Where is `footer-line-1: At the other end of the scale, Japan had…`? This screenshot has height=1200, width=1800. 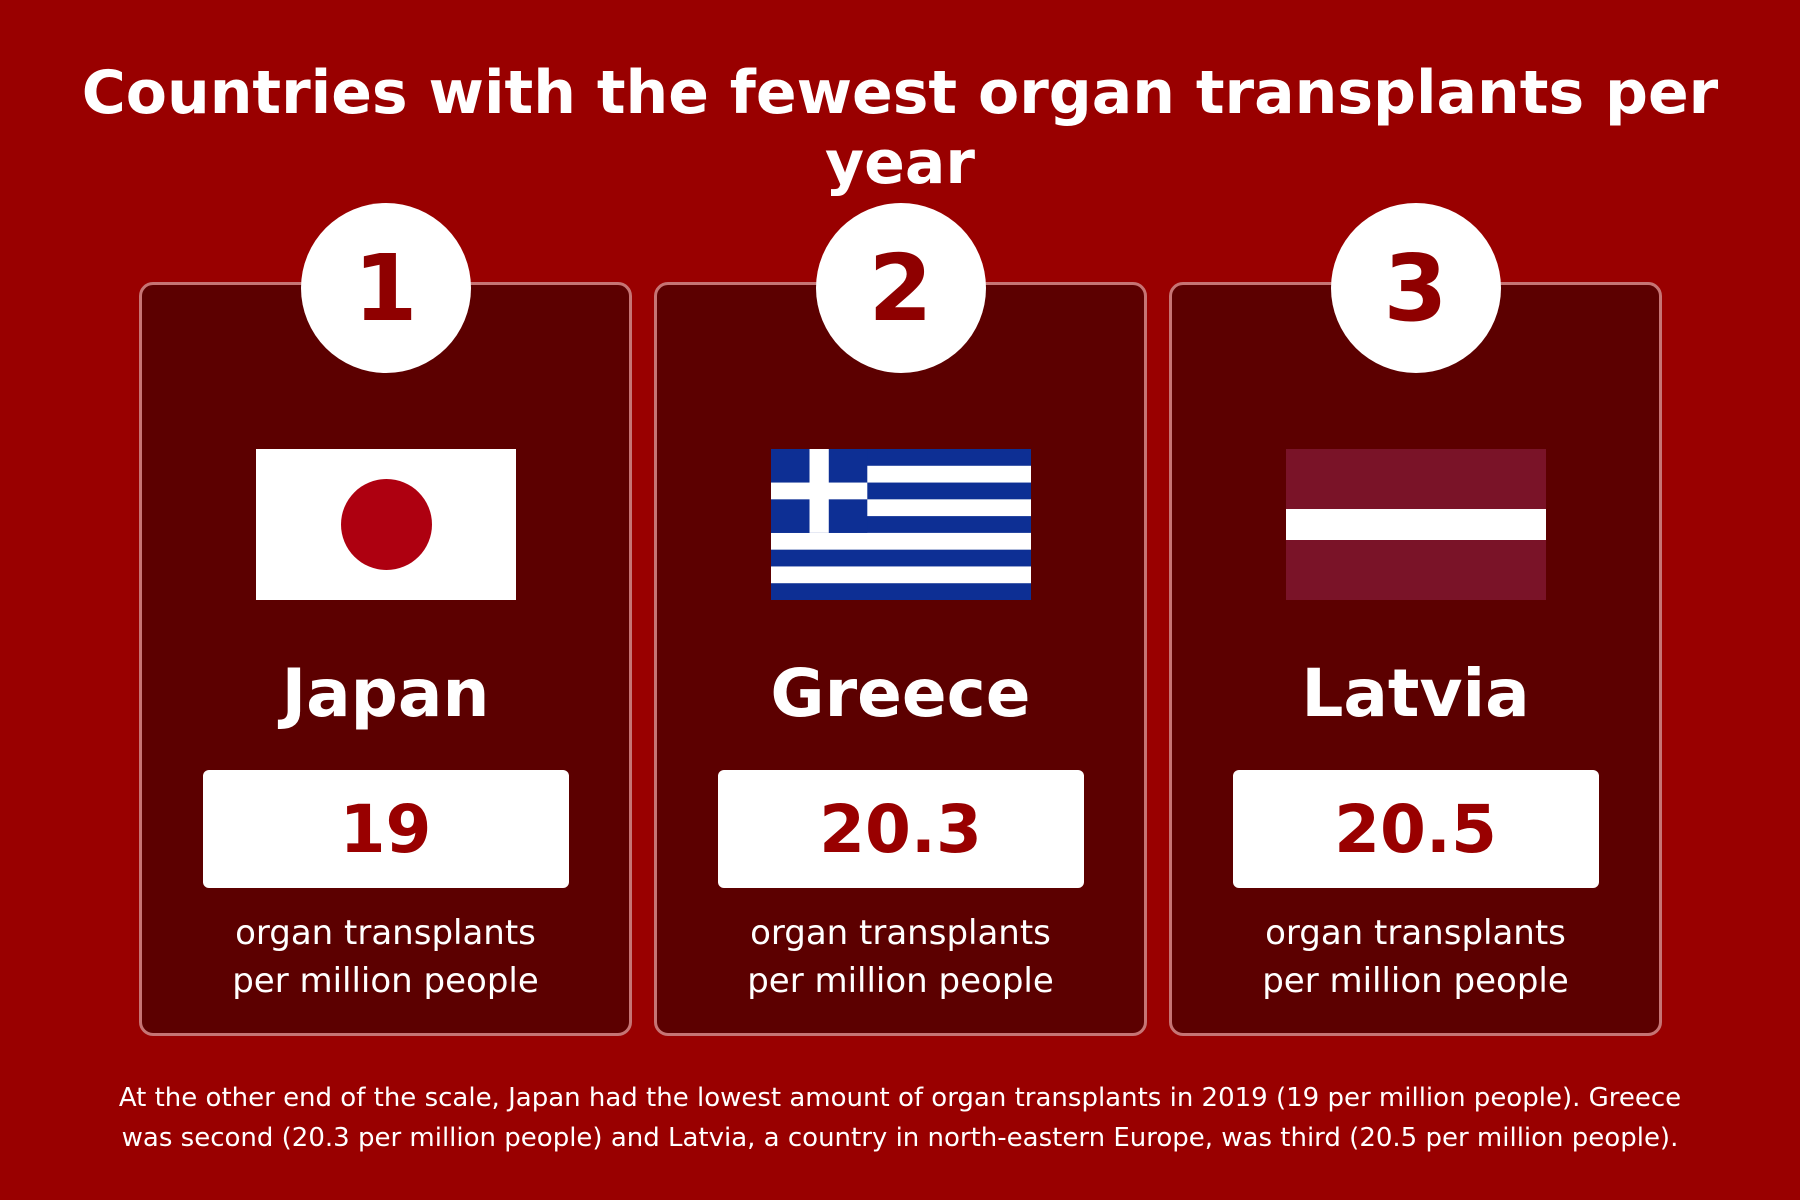 footer-line-1: At the other end of the scale, Japan had… is located at coordinates (900, 1098).